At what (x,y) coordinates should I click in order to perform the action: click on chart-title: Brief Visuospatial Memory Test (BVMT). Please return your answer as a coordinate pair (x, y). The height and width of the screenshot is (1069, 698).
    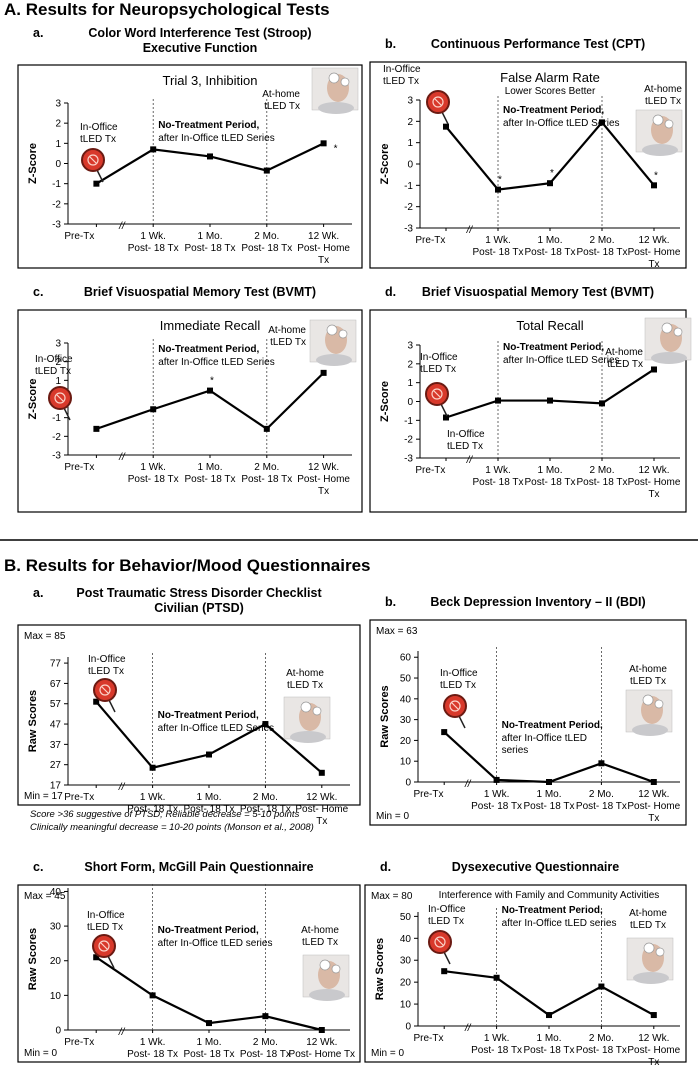
    Looking at the image, I should click on (200, 292).